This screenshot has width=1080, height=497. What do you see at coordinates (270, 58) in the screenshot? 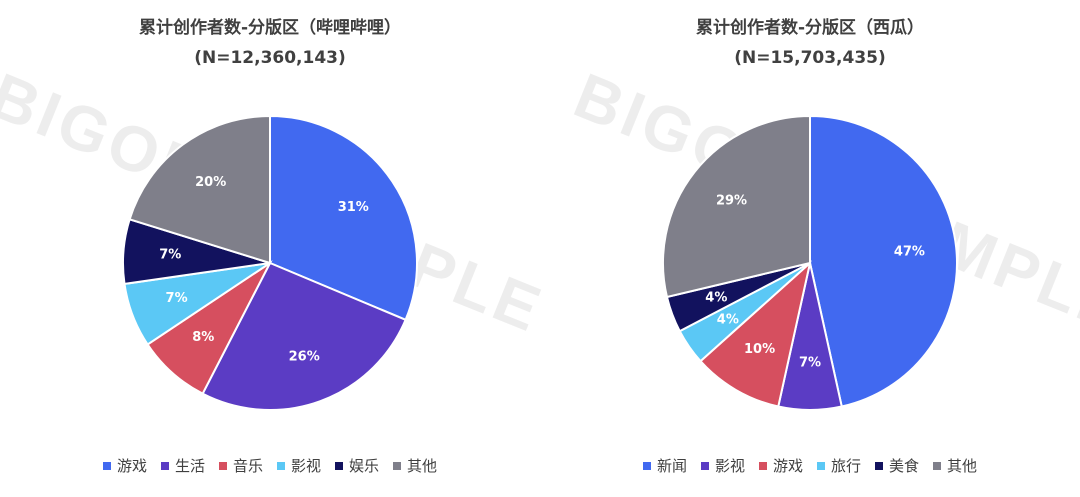
I see `chart-subtitle: (N=12,360,143)` at bounding box center [270, 58].